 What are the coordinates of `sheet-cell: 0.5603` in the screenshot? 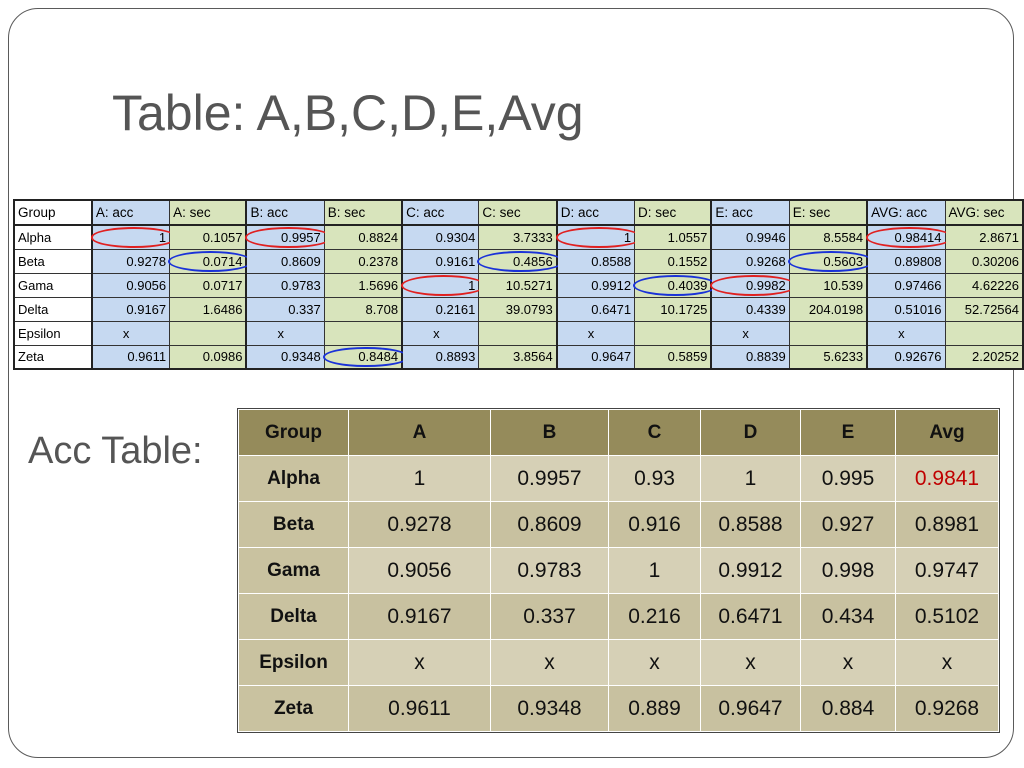 It's located at (831, 261).